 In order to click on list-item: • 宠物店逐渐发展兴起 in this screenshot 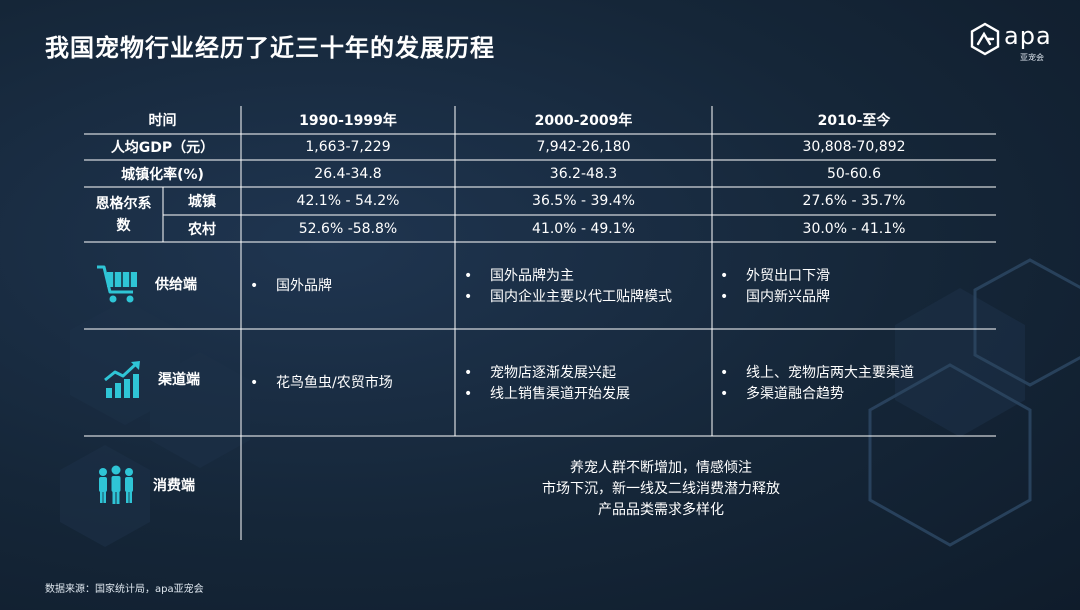, I will do `click(540, 373)`.